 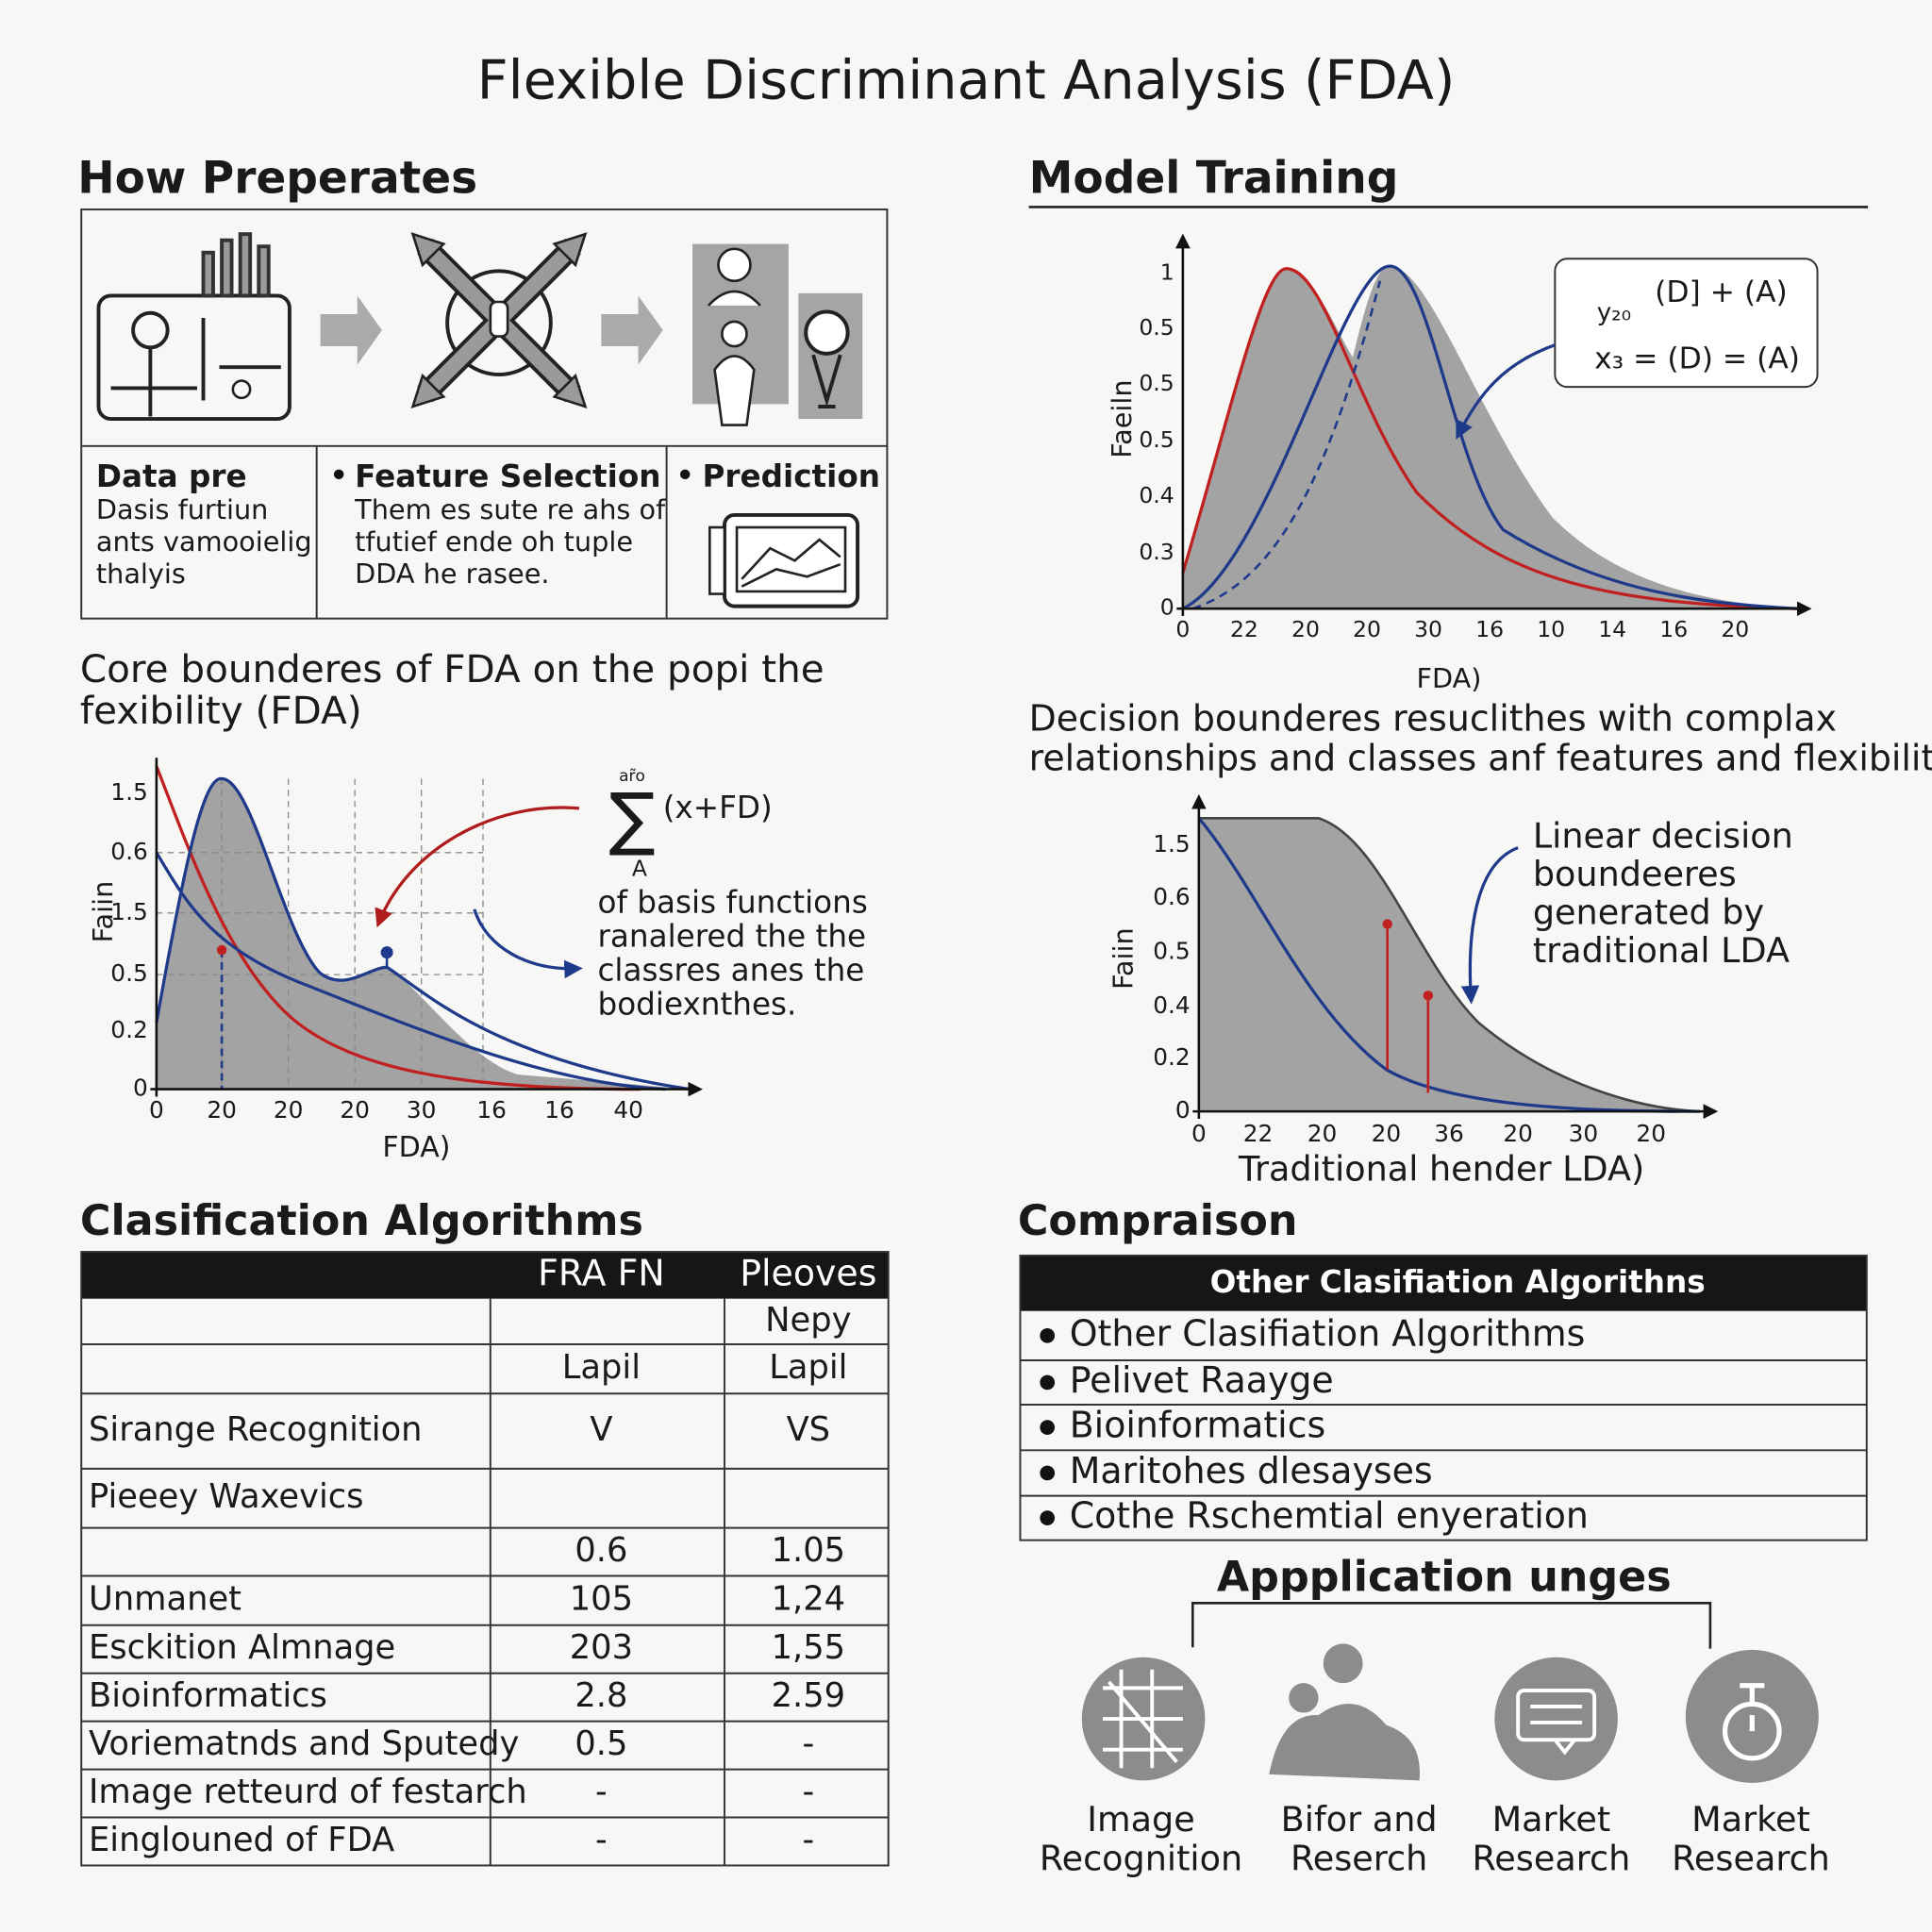 I want to click on comparison-border, so click(x=1444, y=1397).